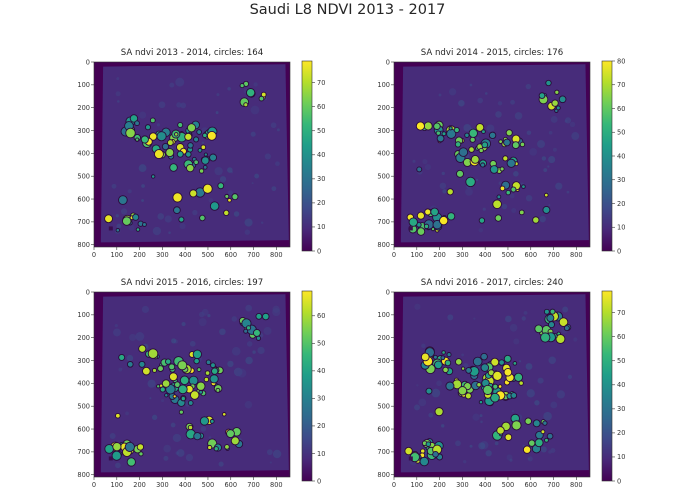 The height and width of the screenshot is (494, 695). What do you see at coordinates (621, 61) in the screenshot?
I see `svg-text: 80` at bounding box center [621, 61].